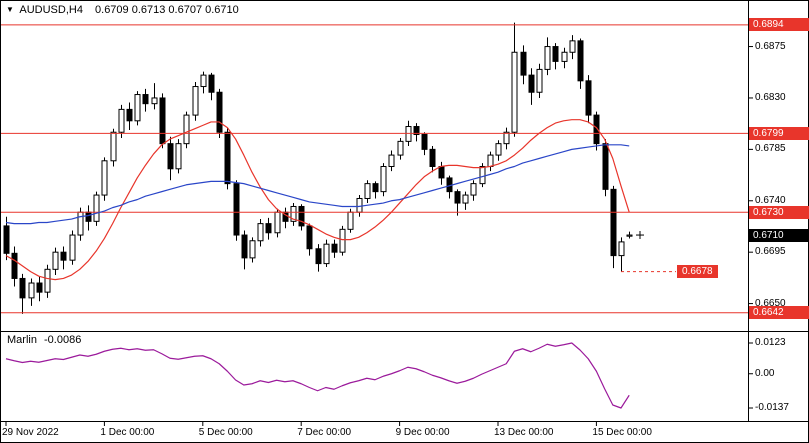  I want to click on price-line-tag: 0.6730, so click(779, 212).